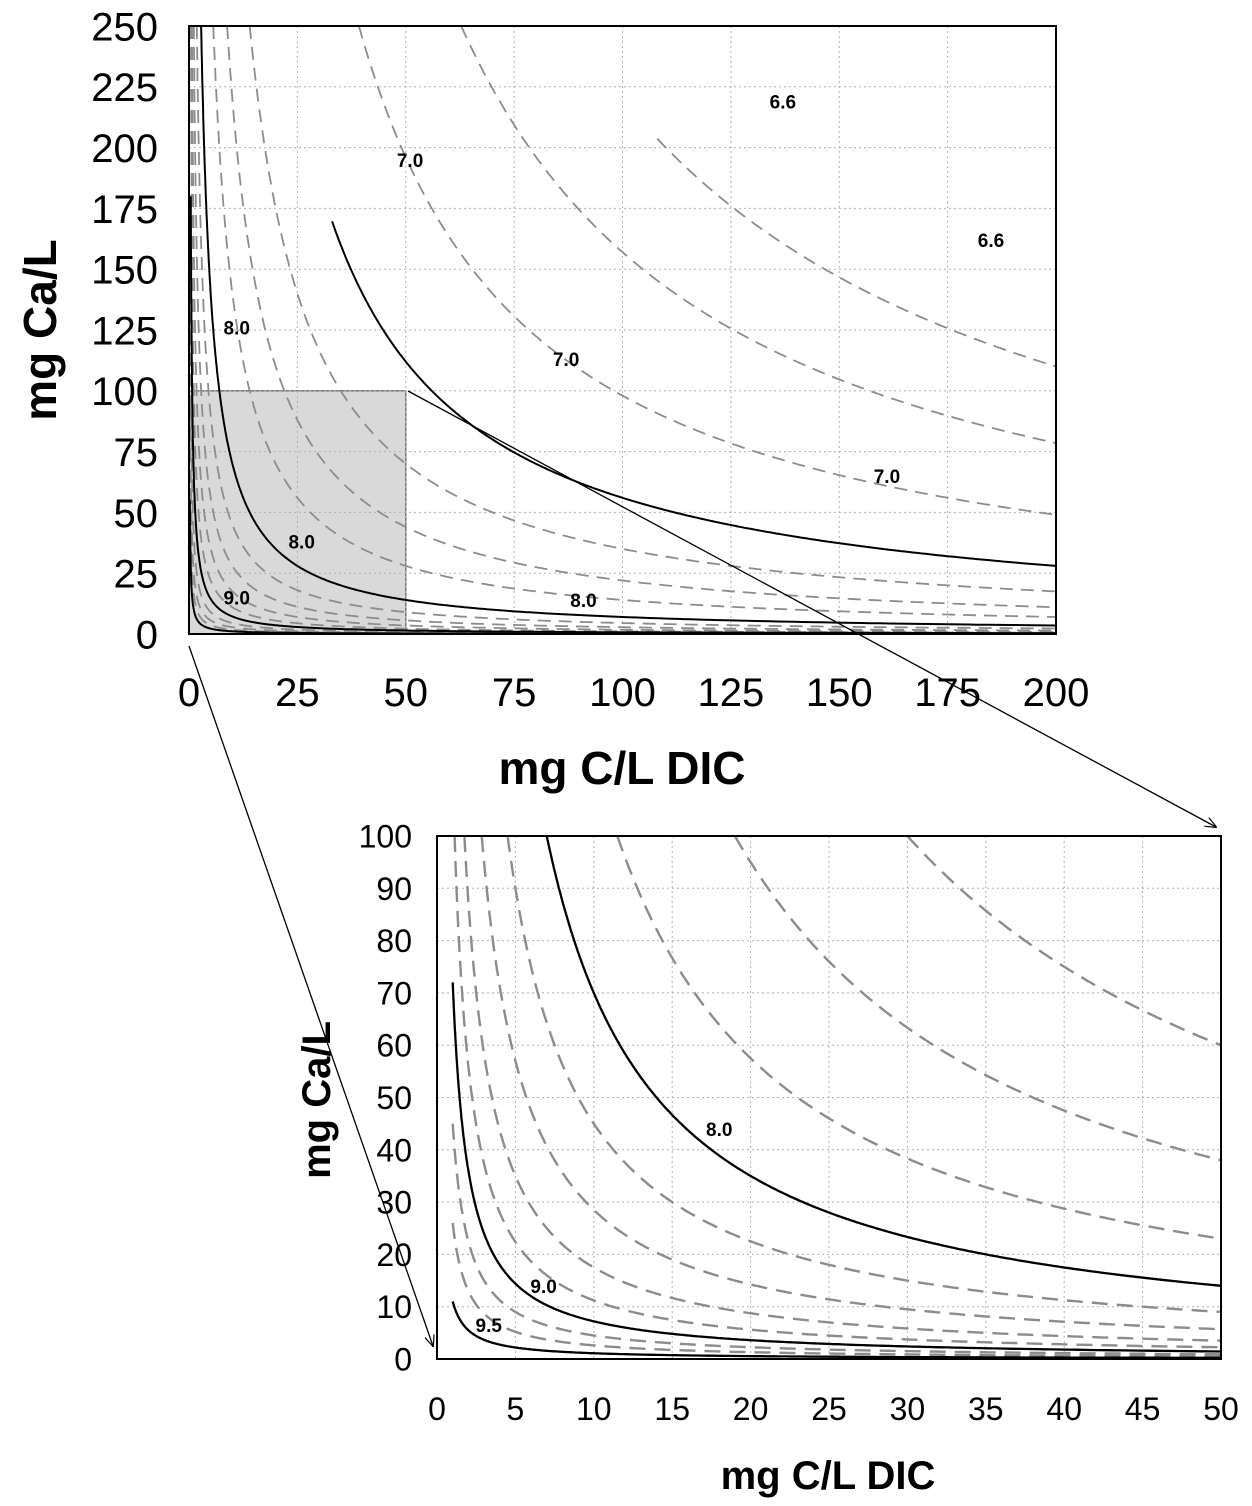  What do you see at coordinates (622, 693) in the screenshot?
I see `x-tick-label: 100` at bounding box center [622, 693].